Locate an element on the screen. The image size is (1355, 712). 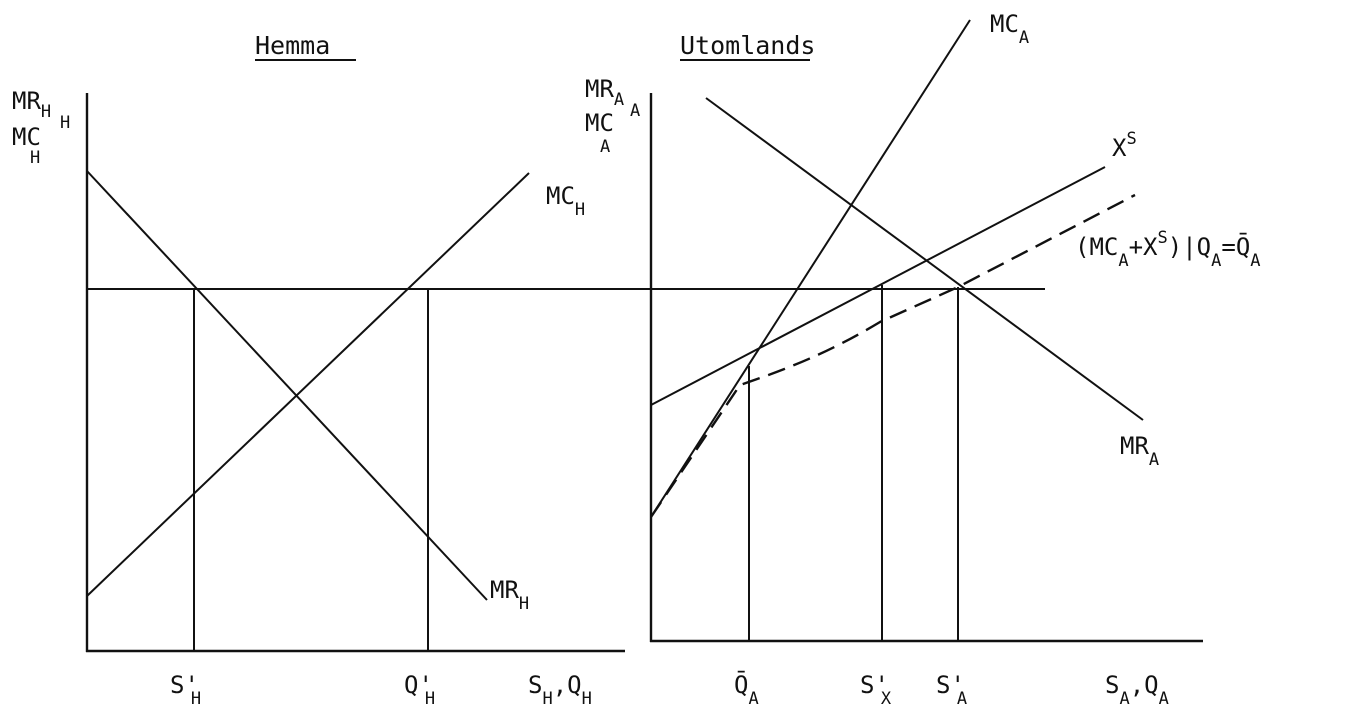
s-a-prime-tick: S'A is located at coordinates (951, 690).